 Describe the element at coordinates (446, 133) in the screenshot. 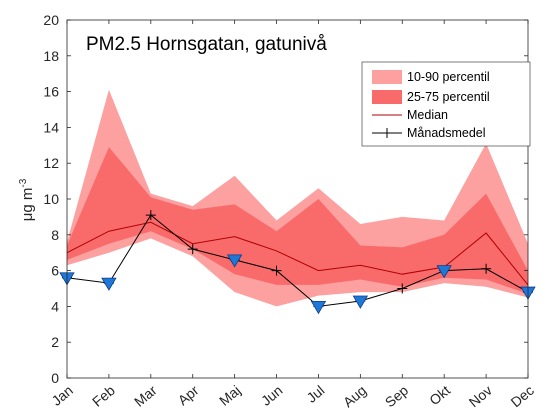

I see `legend-label-monthly-mean: Månadsmedel` at that location.